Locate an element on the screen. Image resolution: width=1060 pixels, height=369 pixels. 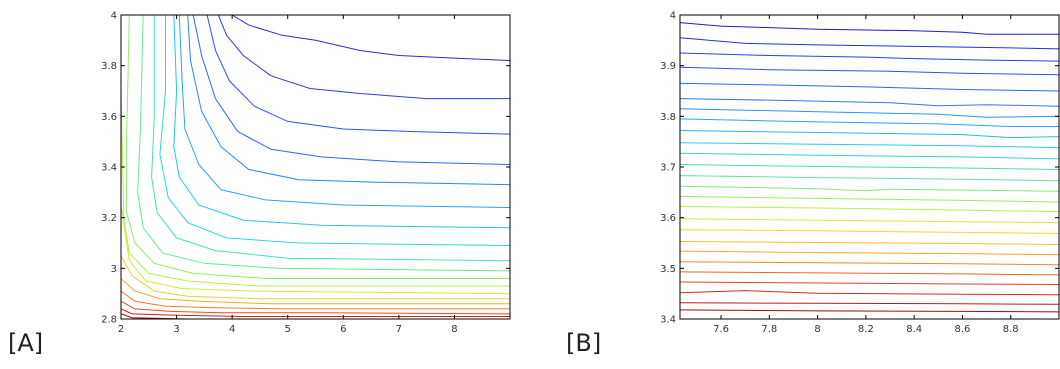
y-tick-label: 2.8 is located at coordinates (109, 320).